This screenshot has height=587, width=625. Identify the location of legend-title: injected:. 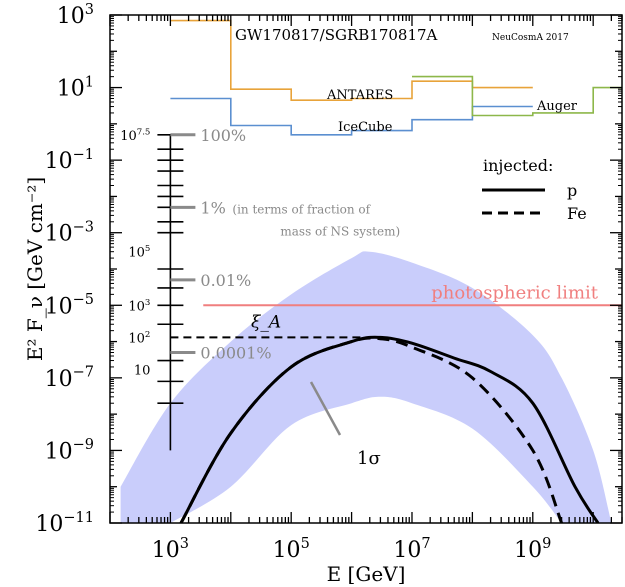
(518, 165).